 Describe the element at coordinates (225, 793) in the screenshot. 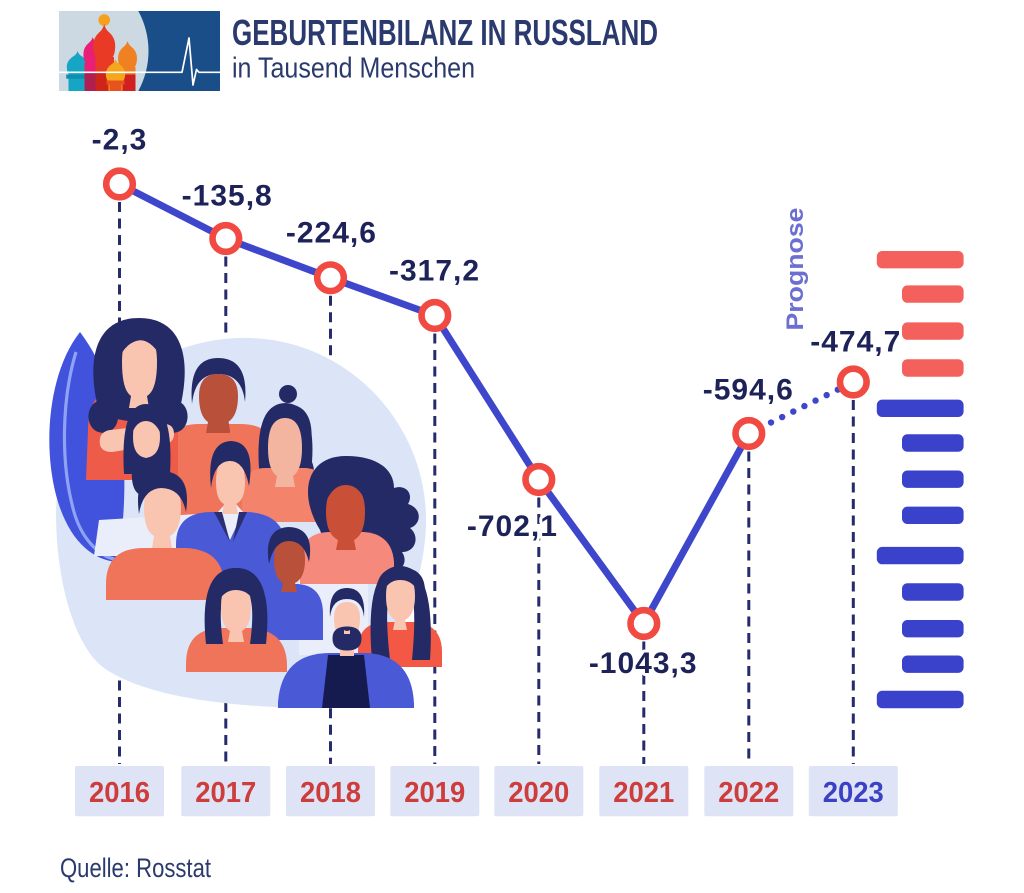

I see `svg-text: 2017` at that location.